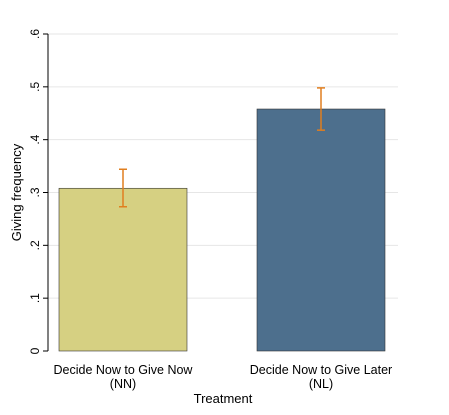 The image size is (449, 415). Describe the element at coordinates (35, 139) in the screenshot. I see `y-tick-label: .4` at that location.